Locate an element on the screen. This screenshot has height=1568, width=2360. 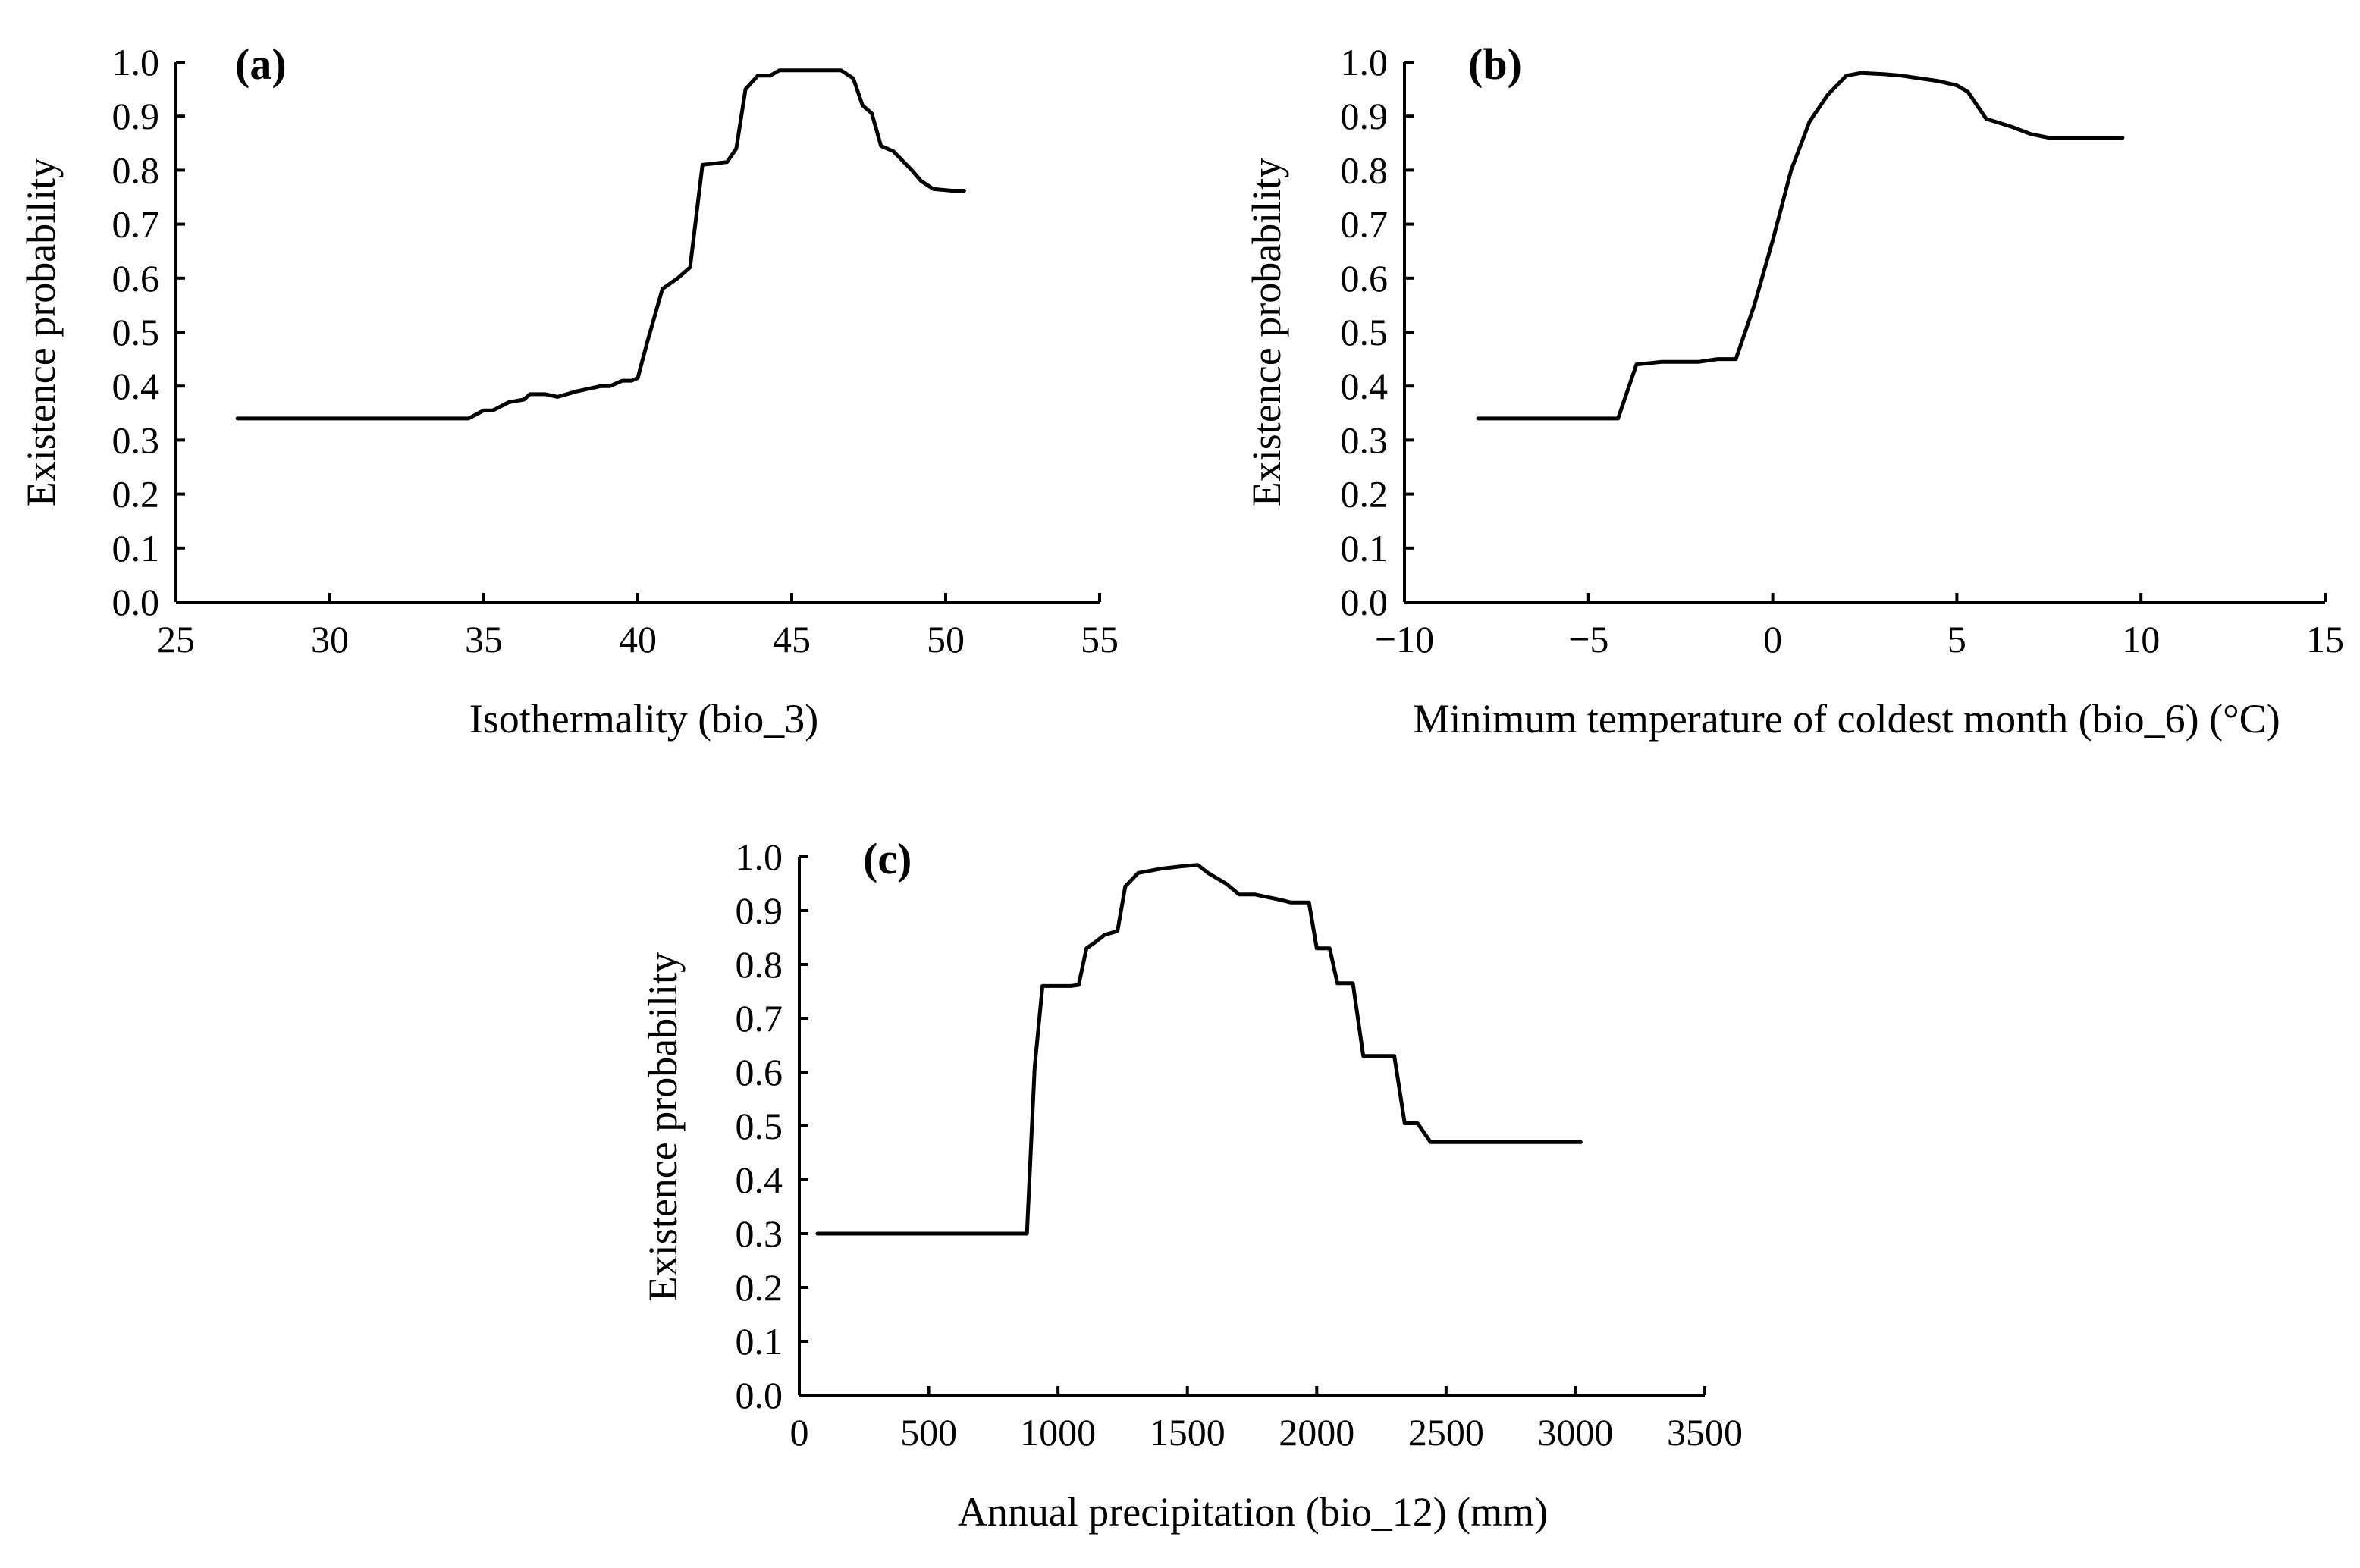
panel-a-y-tick-label: 0.3 is located at coordinates (136, 440).